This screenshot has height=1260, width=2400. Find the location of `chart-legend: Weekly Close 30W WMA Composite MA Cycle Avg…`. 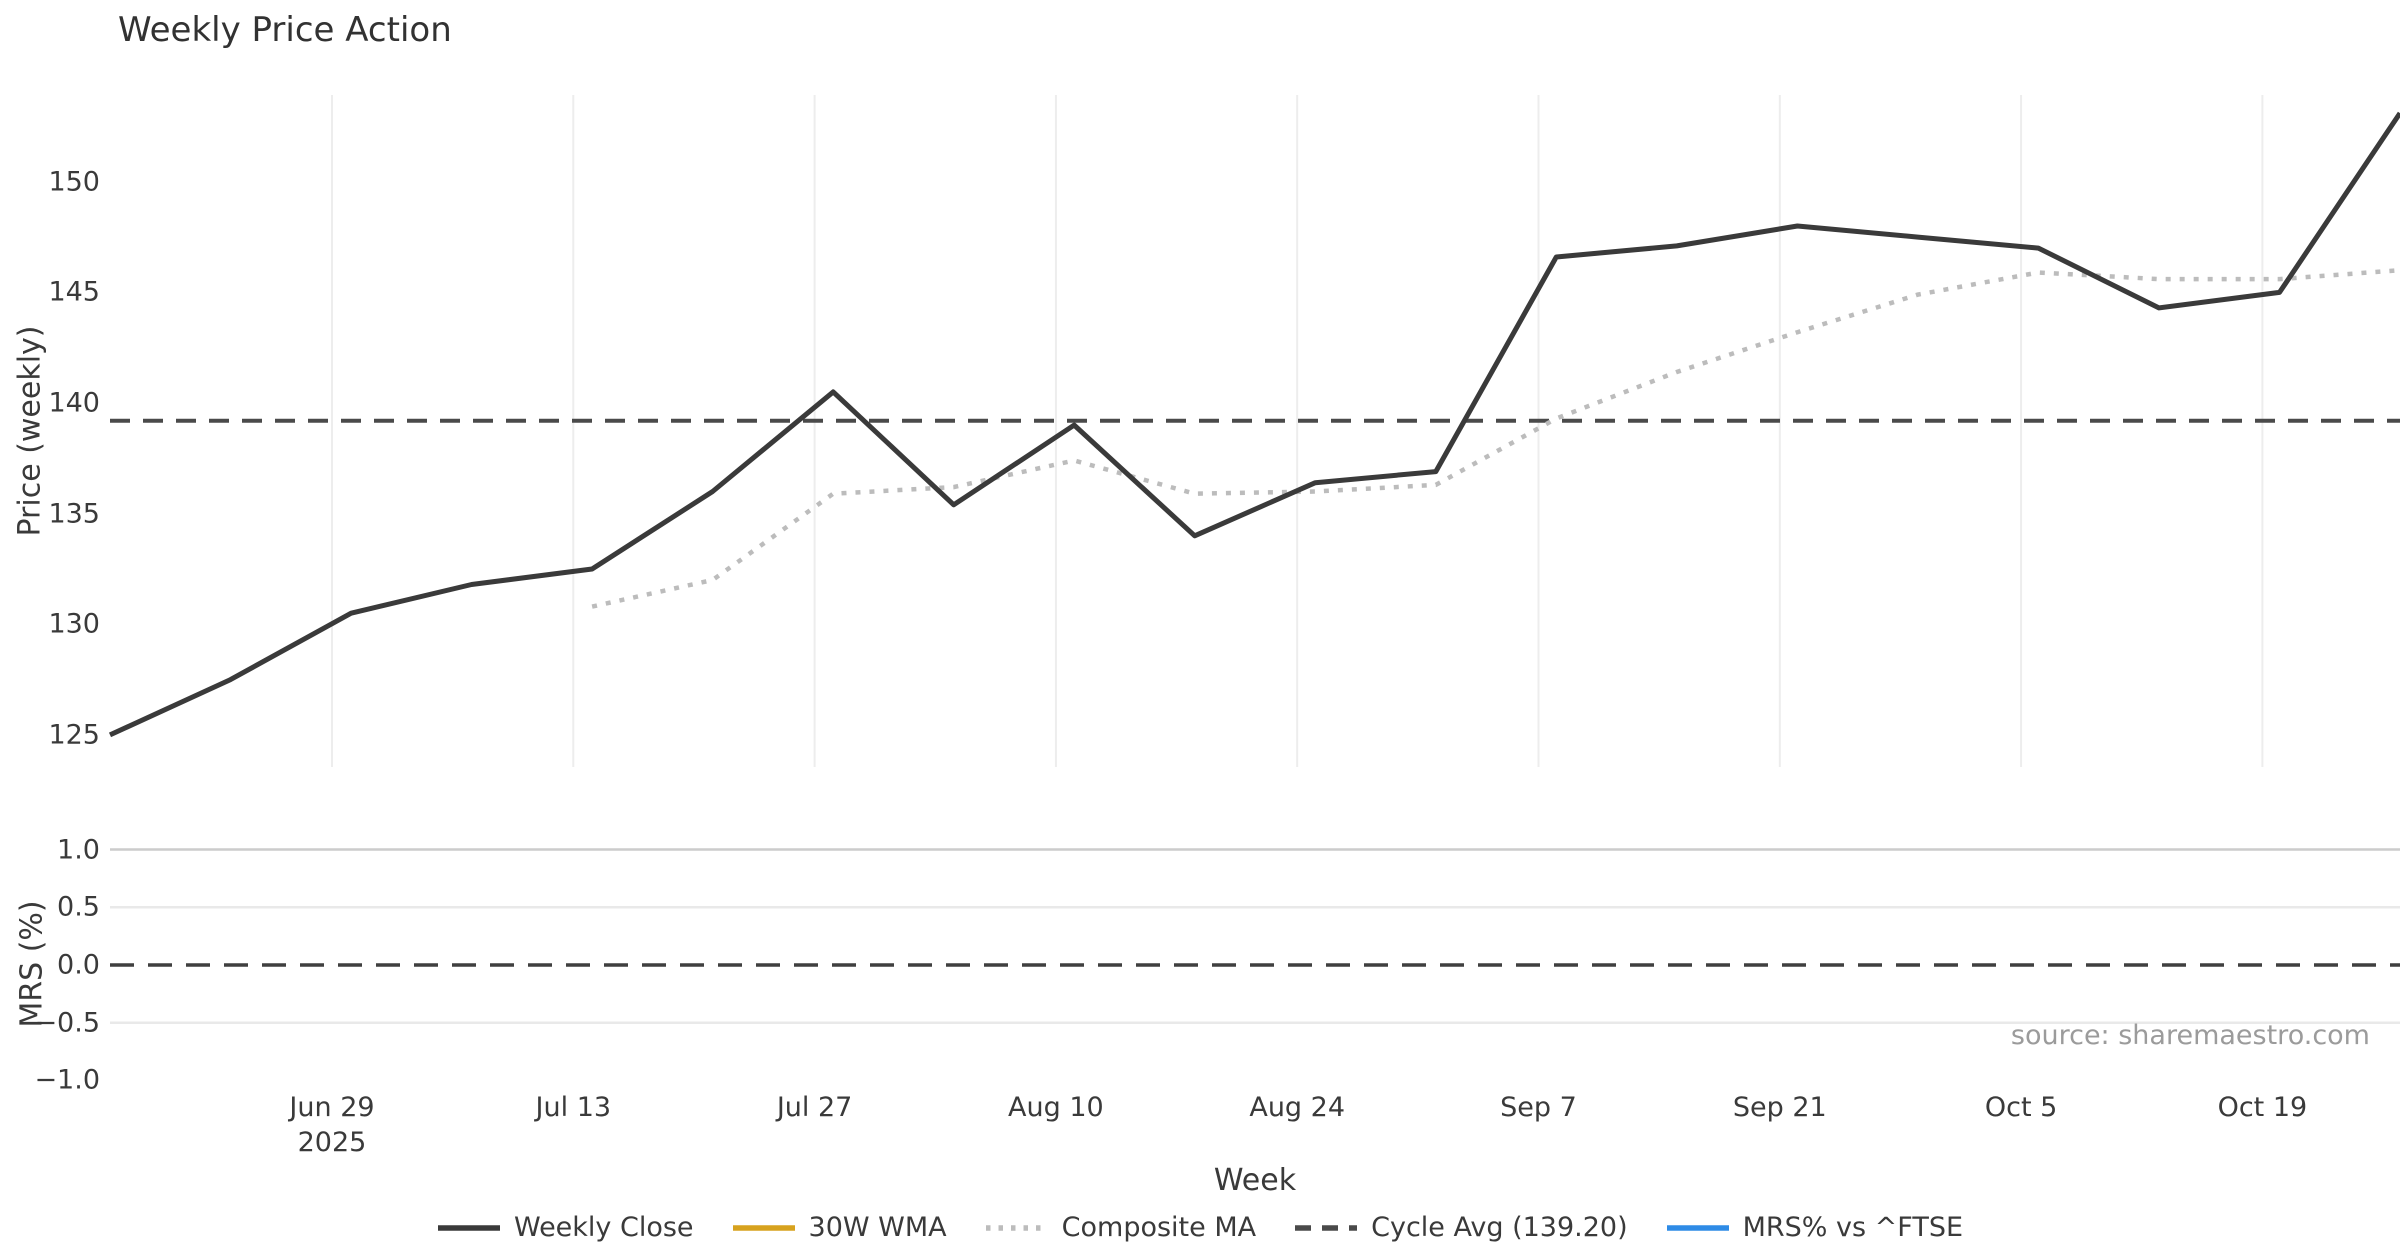

chart-legend: Weekly Close 30W WMA Composite MA Cycle Avg… is located at coordinates (1200, 1227).